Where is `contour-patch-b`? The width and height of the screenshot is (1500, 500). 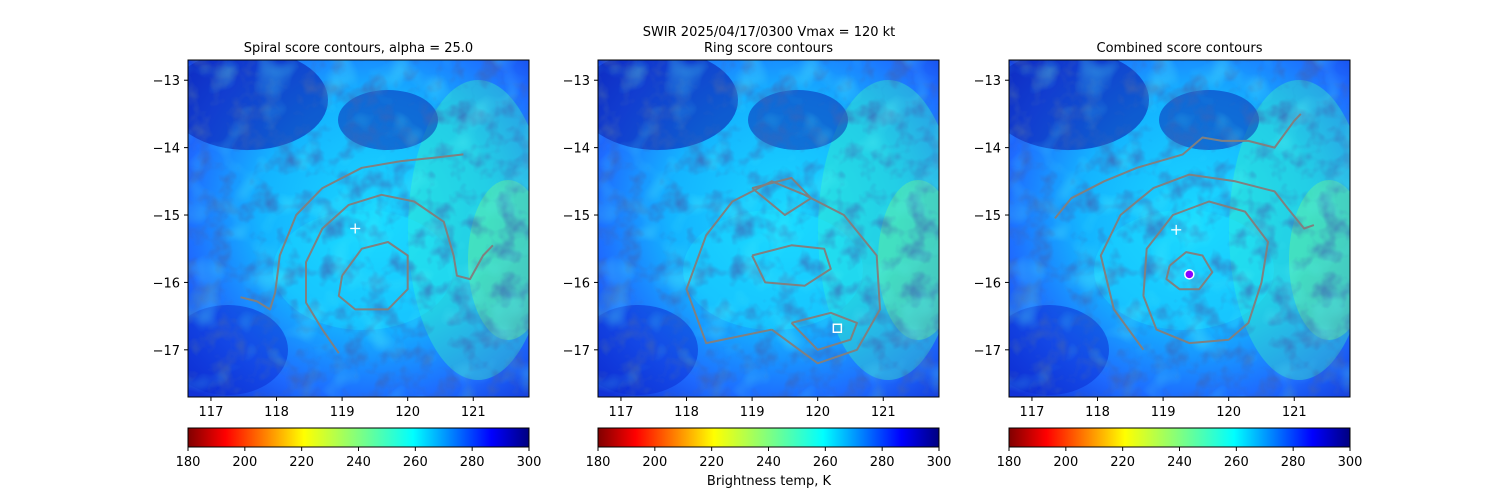 contour-patch-b is located at coordinates (824, 331).